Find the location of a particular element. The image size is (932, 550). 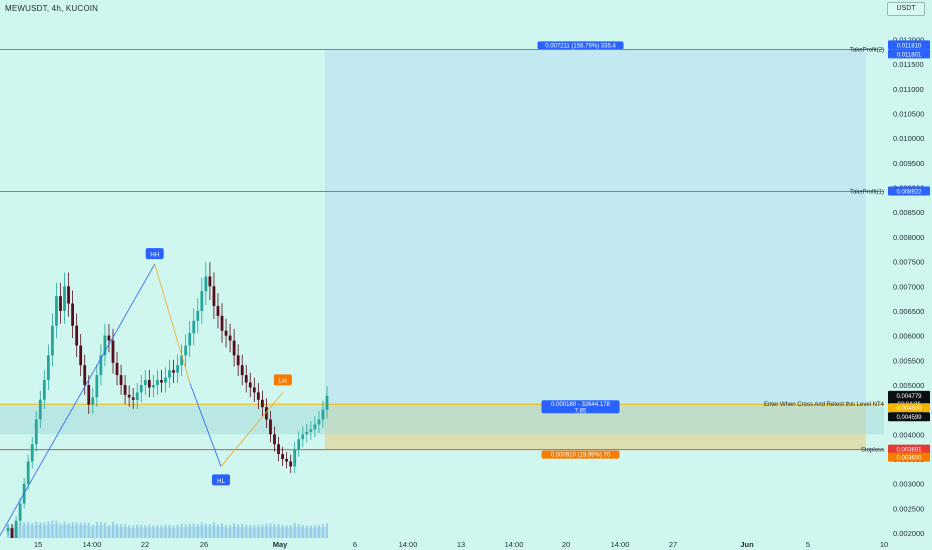

stoploss-label: Stoploss is located at coordinates (872, 451).